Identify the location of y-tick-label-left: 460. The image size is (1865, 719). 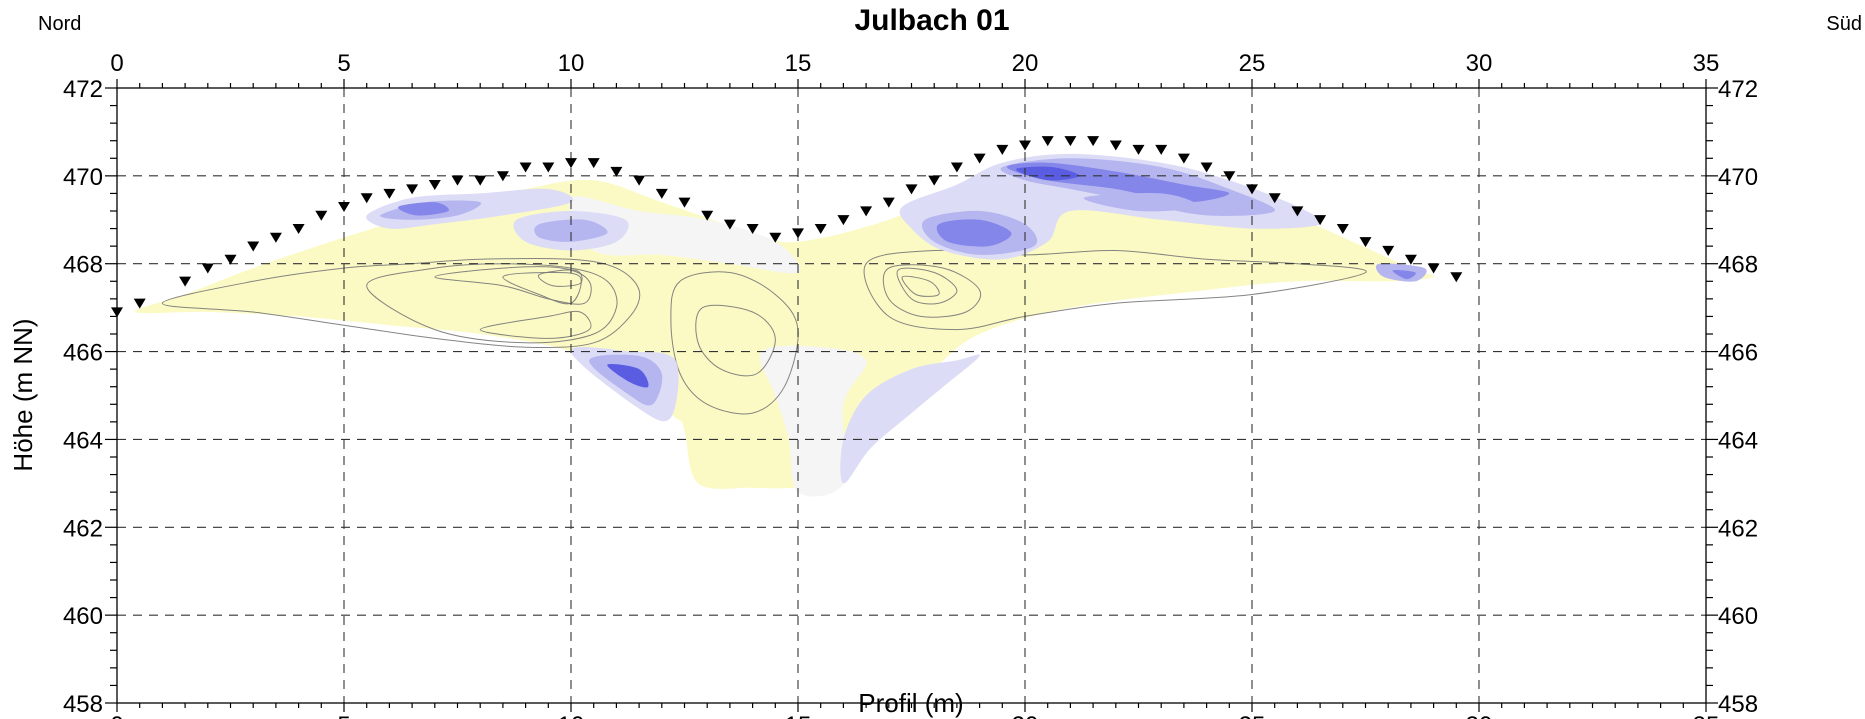
(83, 616).